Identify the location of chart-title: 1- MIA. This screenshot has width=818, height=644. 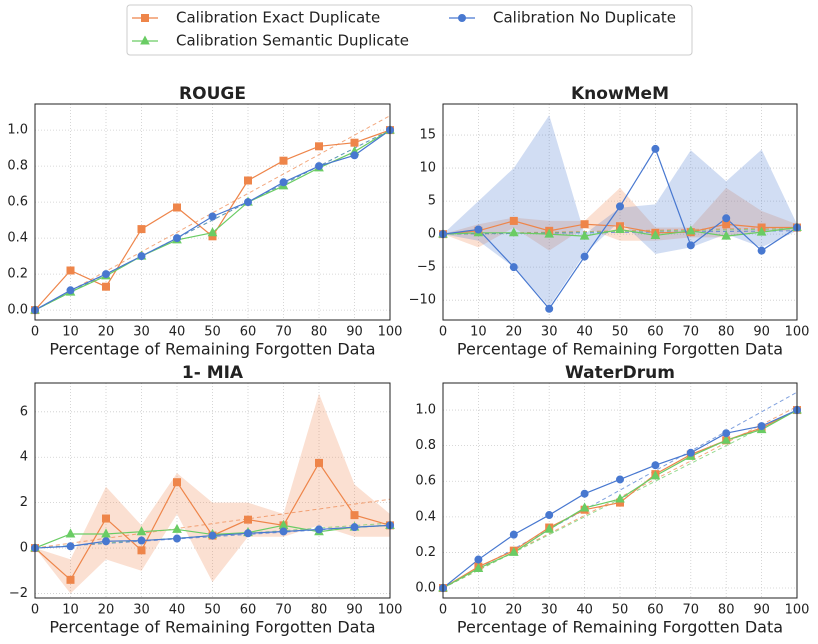
(213, 373).